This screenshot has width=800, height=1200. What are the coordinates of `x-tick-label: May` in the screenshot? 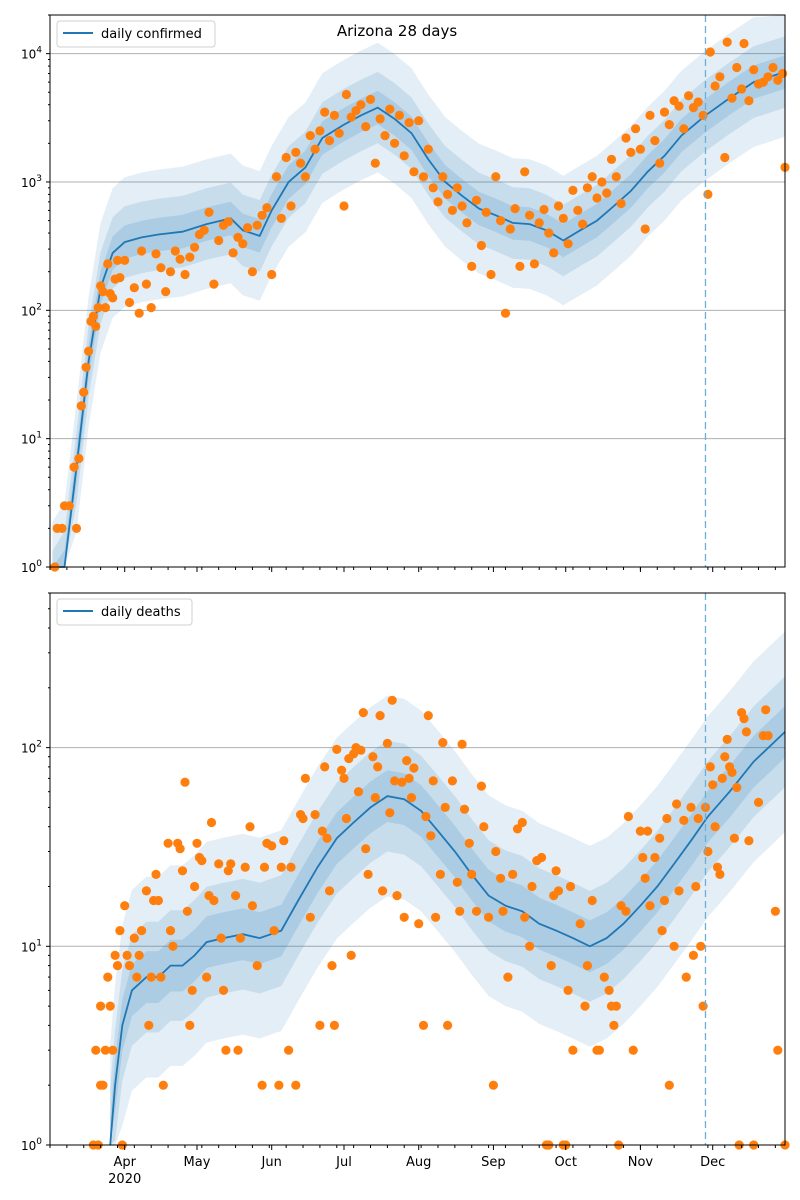 It's located at (197, 1162).